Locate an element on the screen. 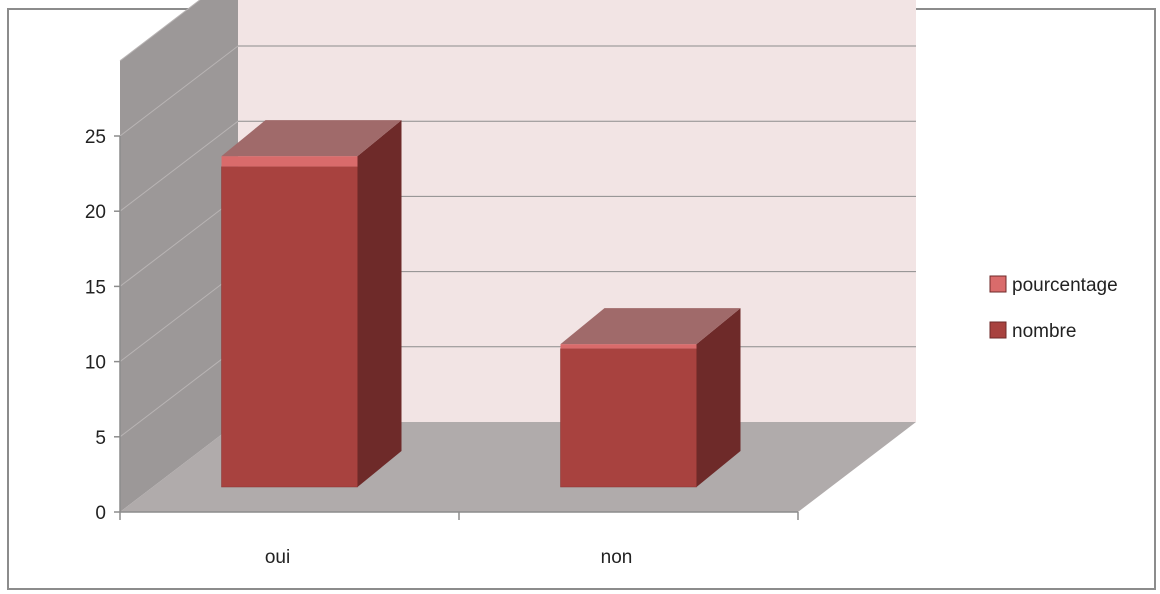  bar-group-non is located at coordinates (650, 398).